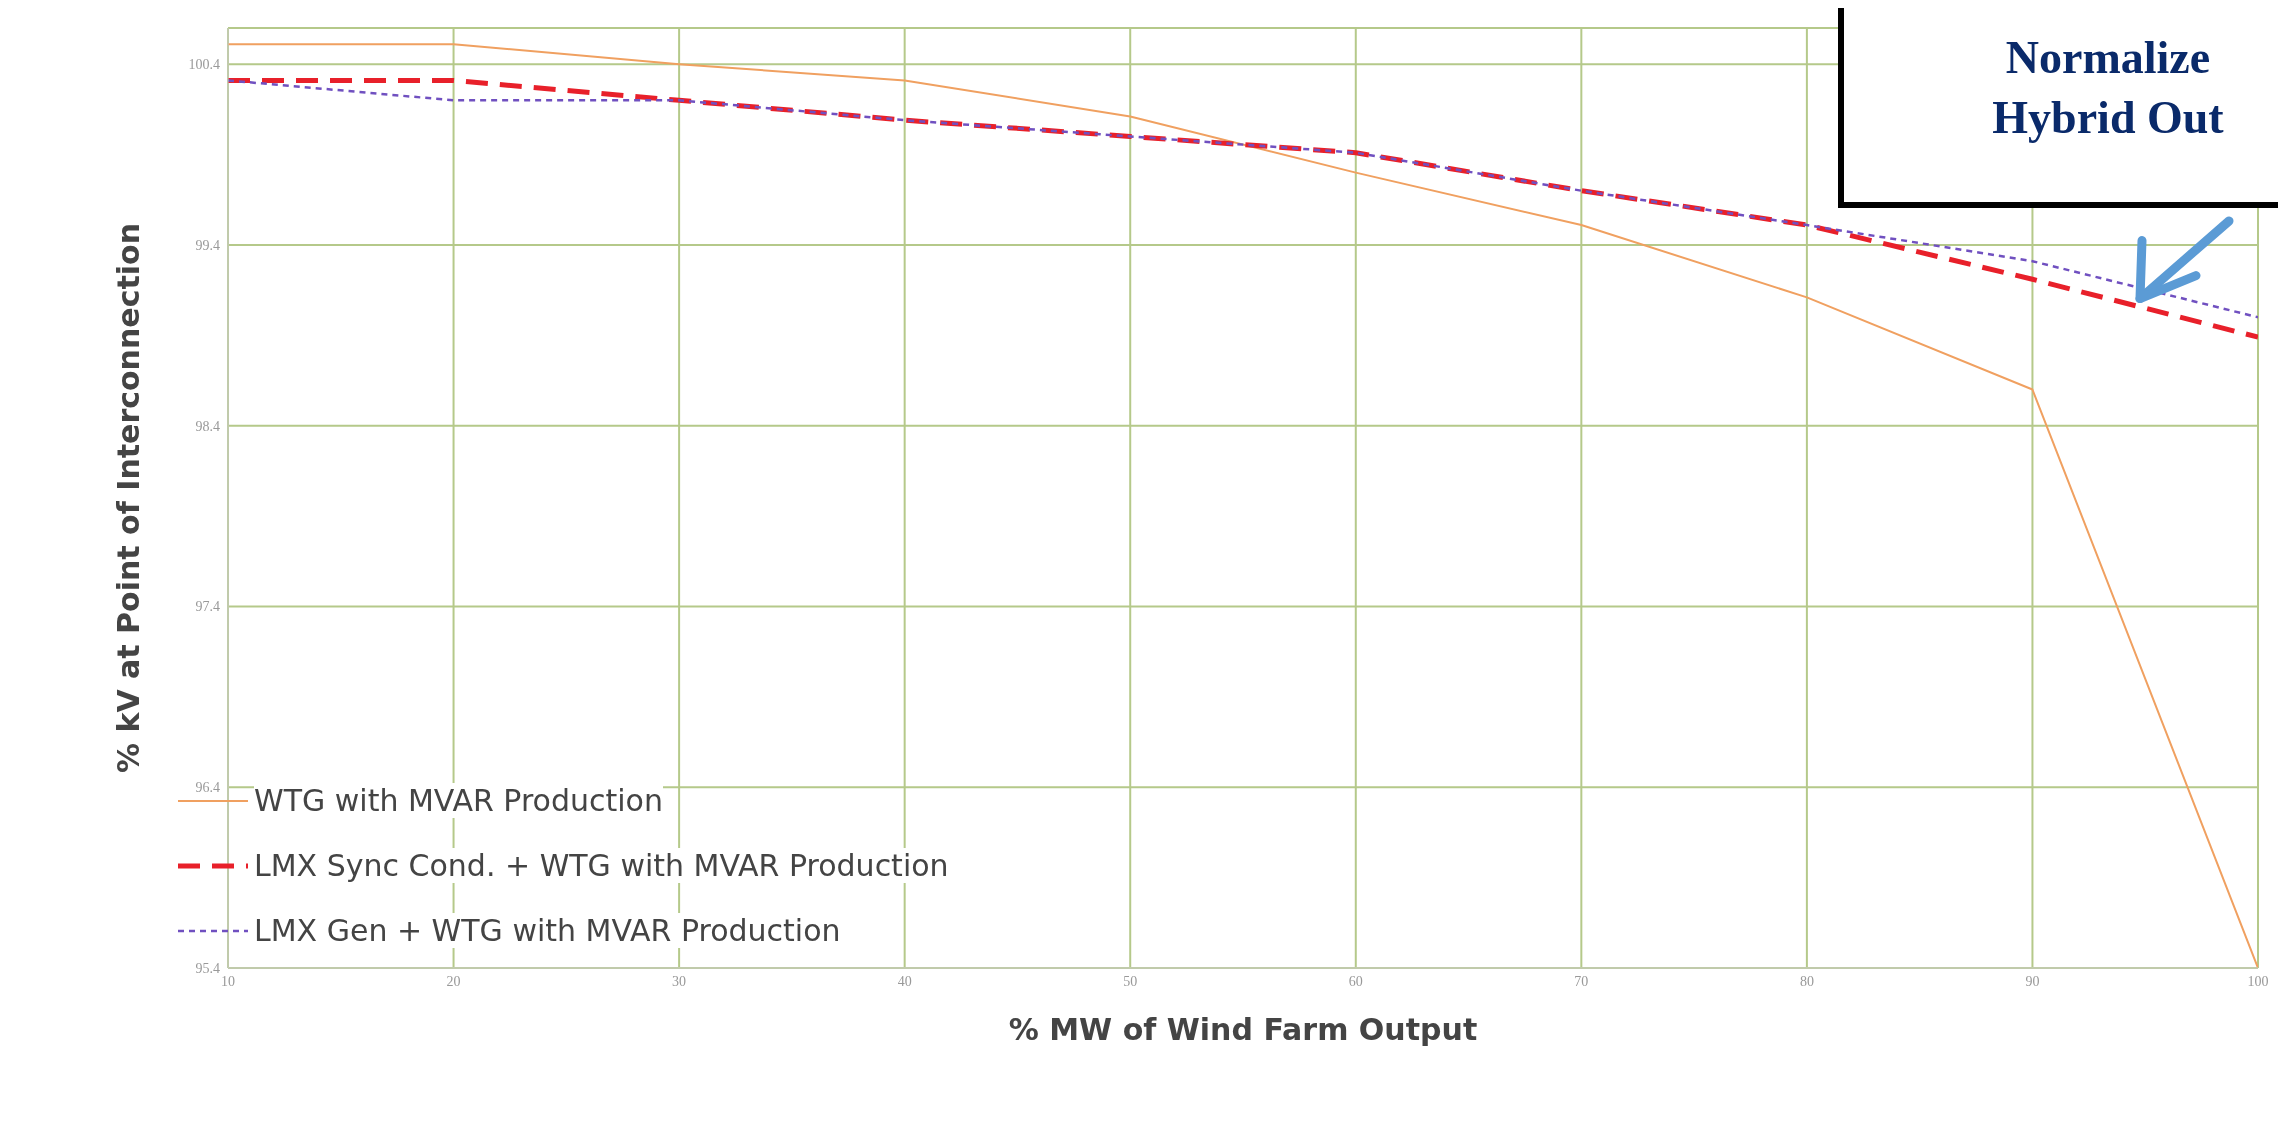 This screenshot has height=1139, width=2291. What do you see at coordinates (207, 788) in the screenshot?
I see `y-tick-label: 96.4` at bounding box center [207, 788].